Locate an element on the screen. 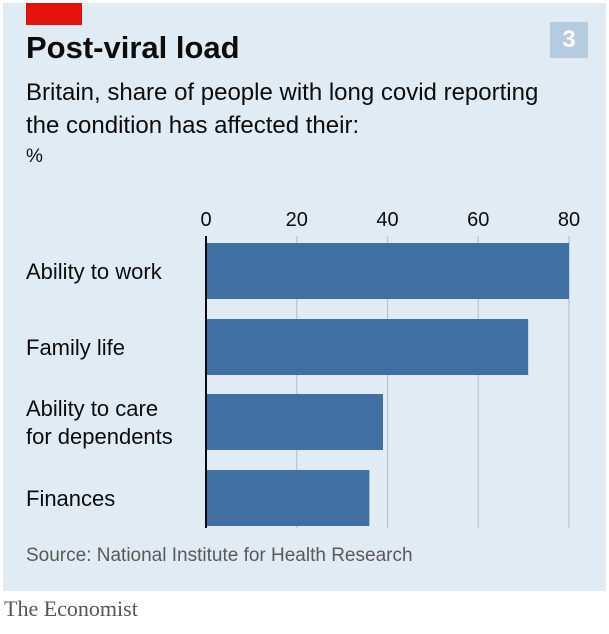 This screenshot has width=609, height=634. x-tick-label-40: 40 is located at coordinates (387, 220).